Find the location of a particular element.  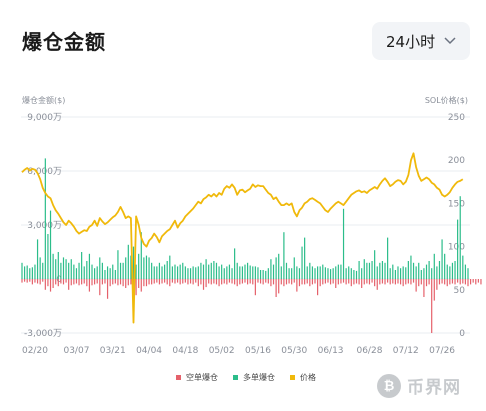

x-tick-label: 05/02 is located at coordinates (222, 351).